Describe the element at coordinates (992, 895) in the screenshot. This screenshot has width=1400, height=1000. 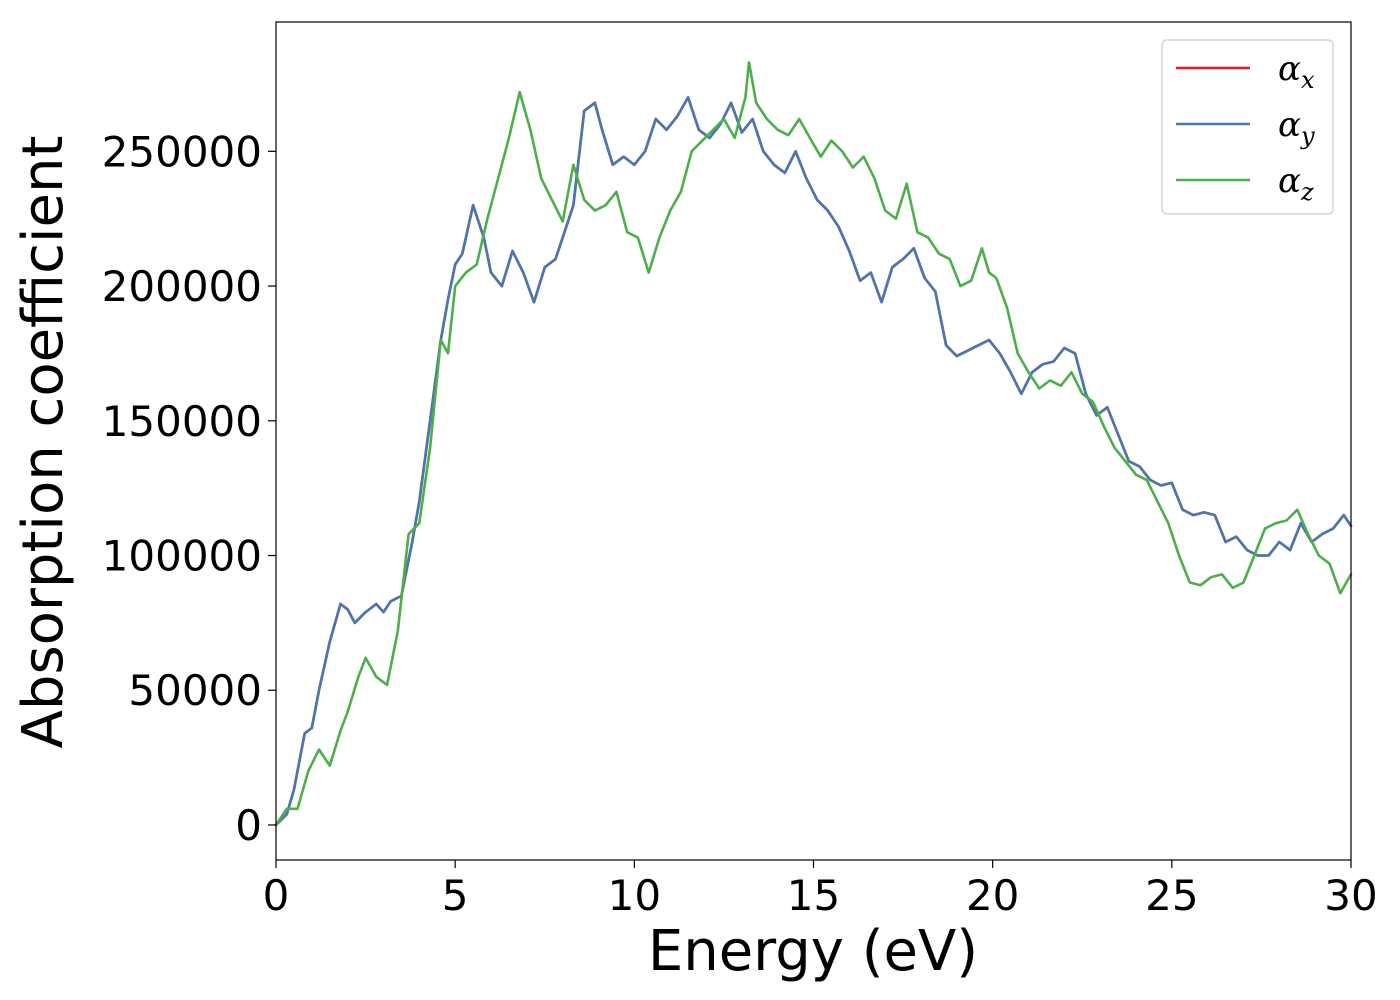
I see `x-tick-label: 20` at that location.